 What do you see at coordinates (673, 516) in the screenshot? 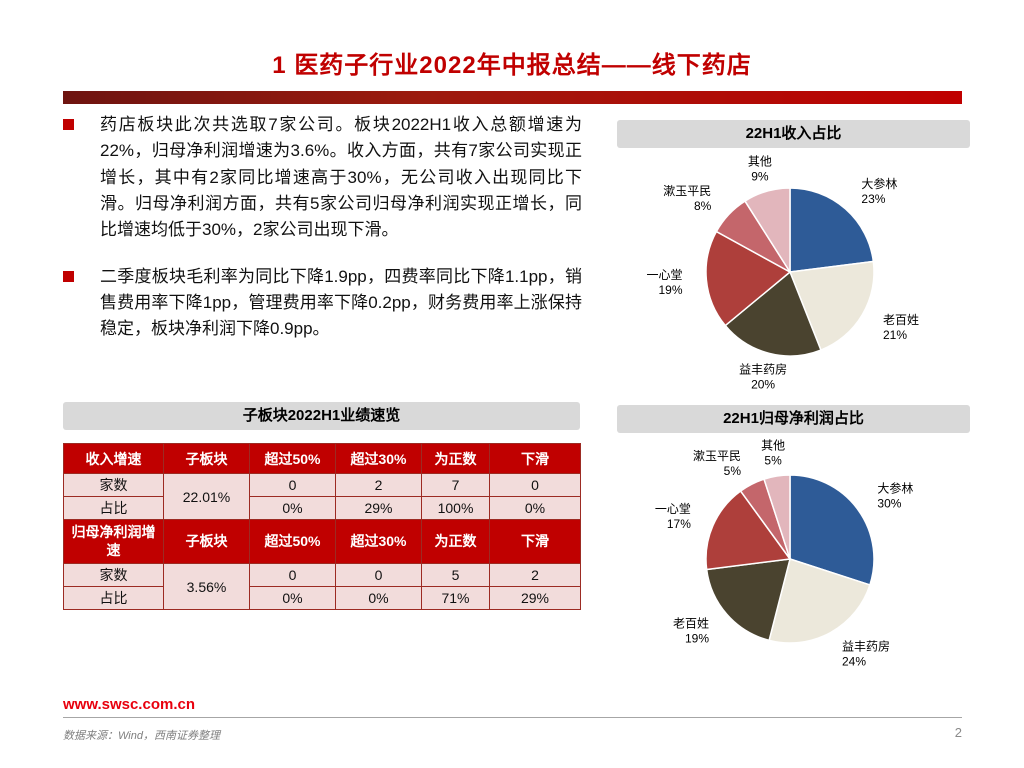
I see `pie-label: 一心堂 17%` at bounding box center [673, 516].